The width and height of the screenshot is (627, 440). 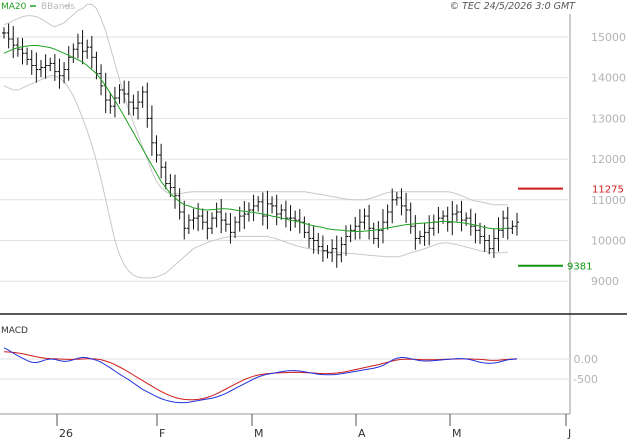 I want to click on x-tick-label: A, so click(x=362, y=433).